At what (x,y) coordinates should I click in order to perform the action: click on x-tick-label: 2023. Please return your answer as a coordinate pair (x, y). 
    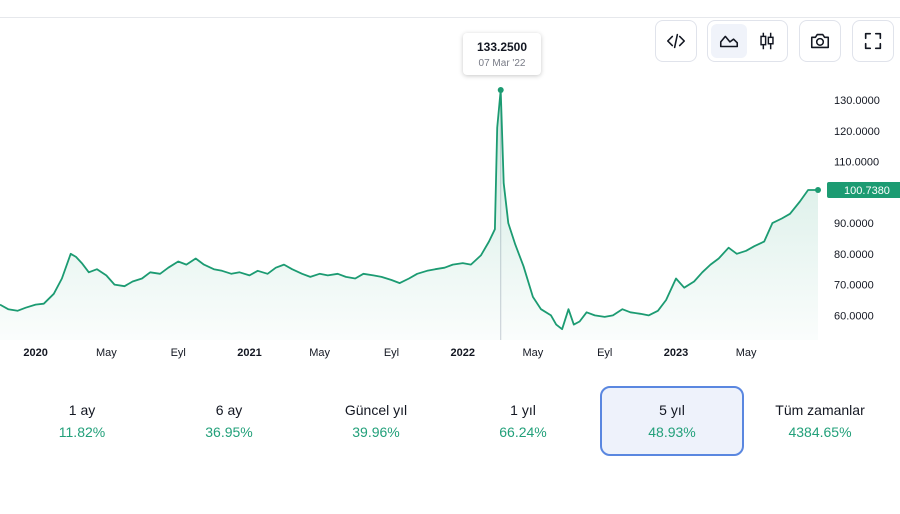
    Looking at the image, I should click on (676, 353).